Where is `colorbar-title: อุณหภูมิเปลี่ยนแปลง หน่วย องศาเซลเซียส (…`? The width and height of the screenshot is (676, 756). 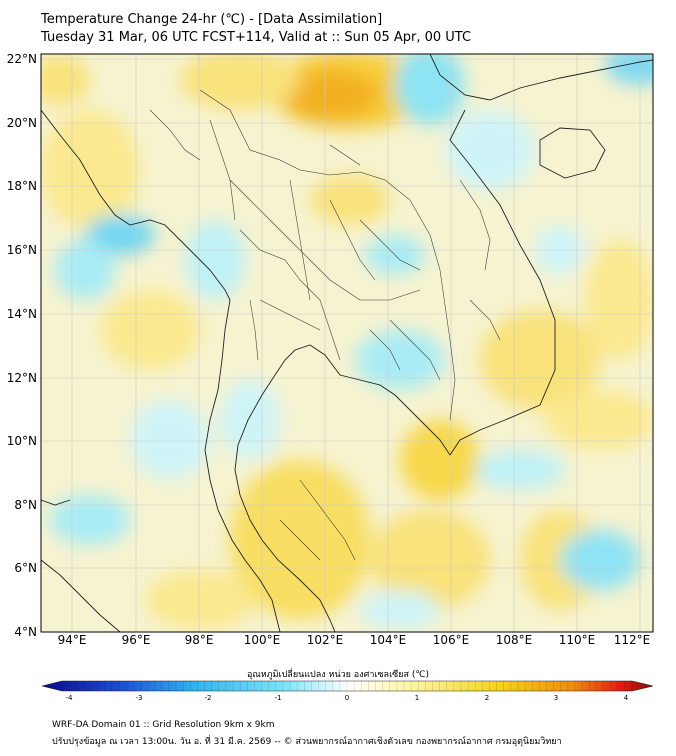 colorbar-title: อุณหภูมิเปลี่ยนแปลง หน่วย องศาเซลเซียส (… is located at coordinates (338, 675).